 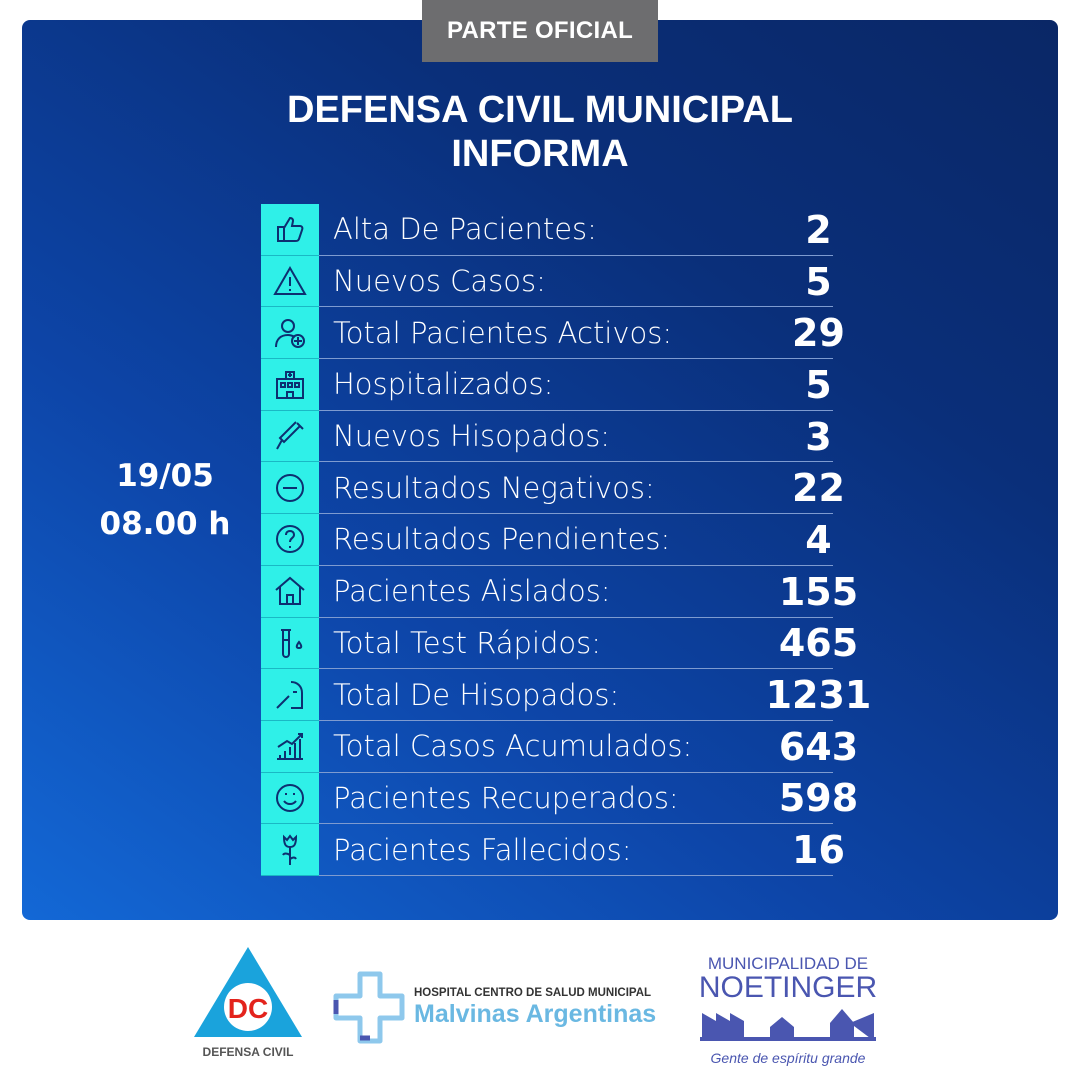 What do you see at coordinates (818, 333) in the screenshot?
I see `stat-value: 29` at bounding box center [818, 333].